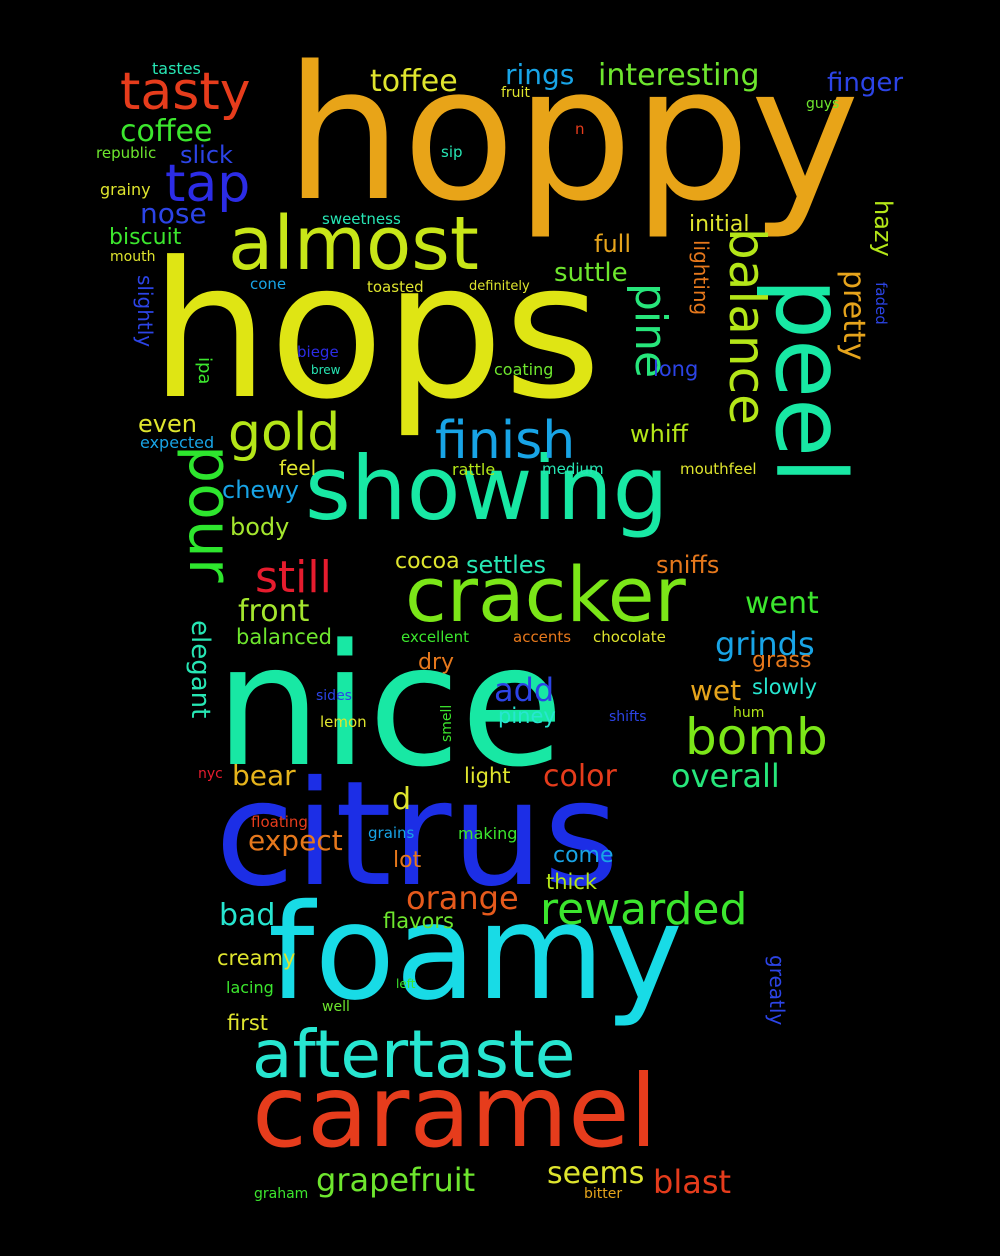 This screenshot has height=1256, width=1000. Describe the element at coordinates (177, 442) in the screenshot. I see `word-expected: expected` at that location.